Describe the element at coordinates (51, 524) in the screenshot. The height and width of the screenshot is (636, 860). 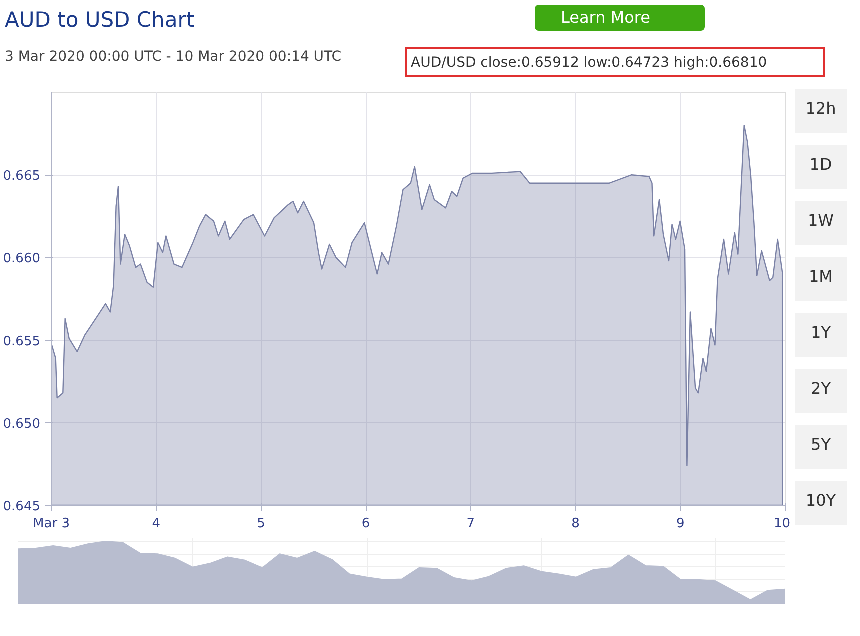
I see `x-tick-label: Mar 3` at that location.